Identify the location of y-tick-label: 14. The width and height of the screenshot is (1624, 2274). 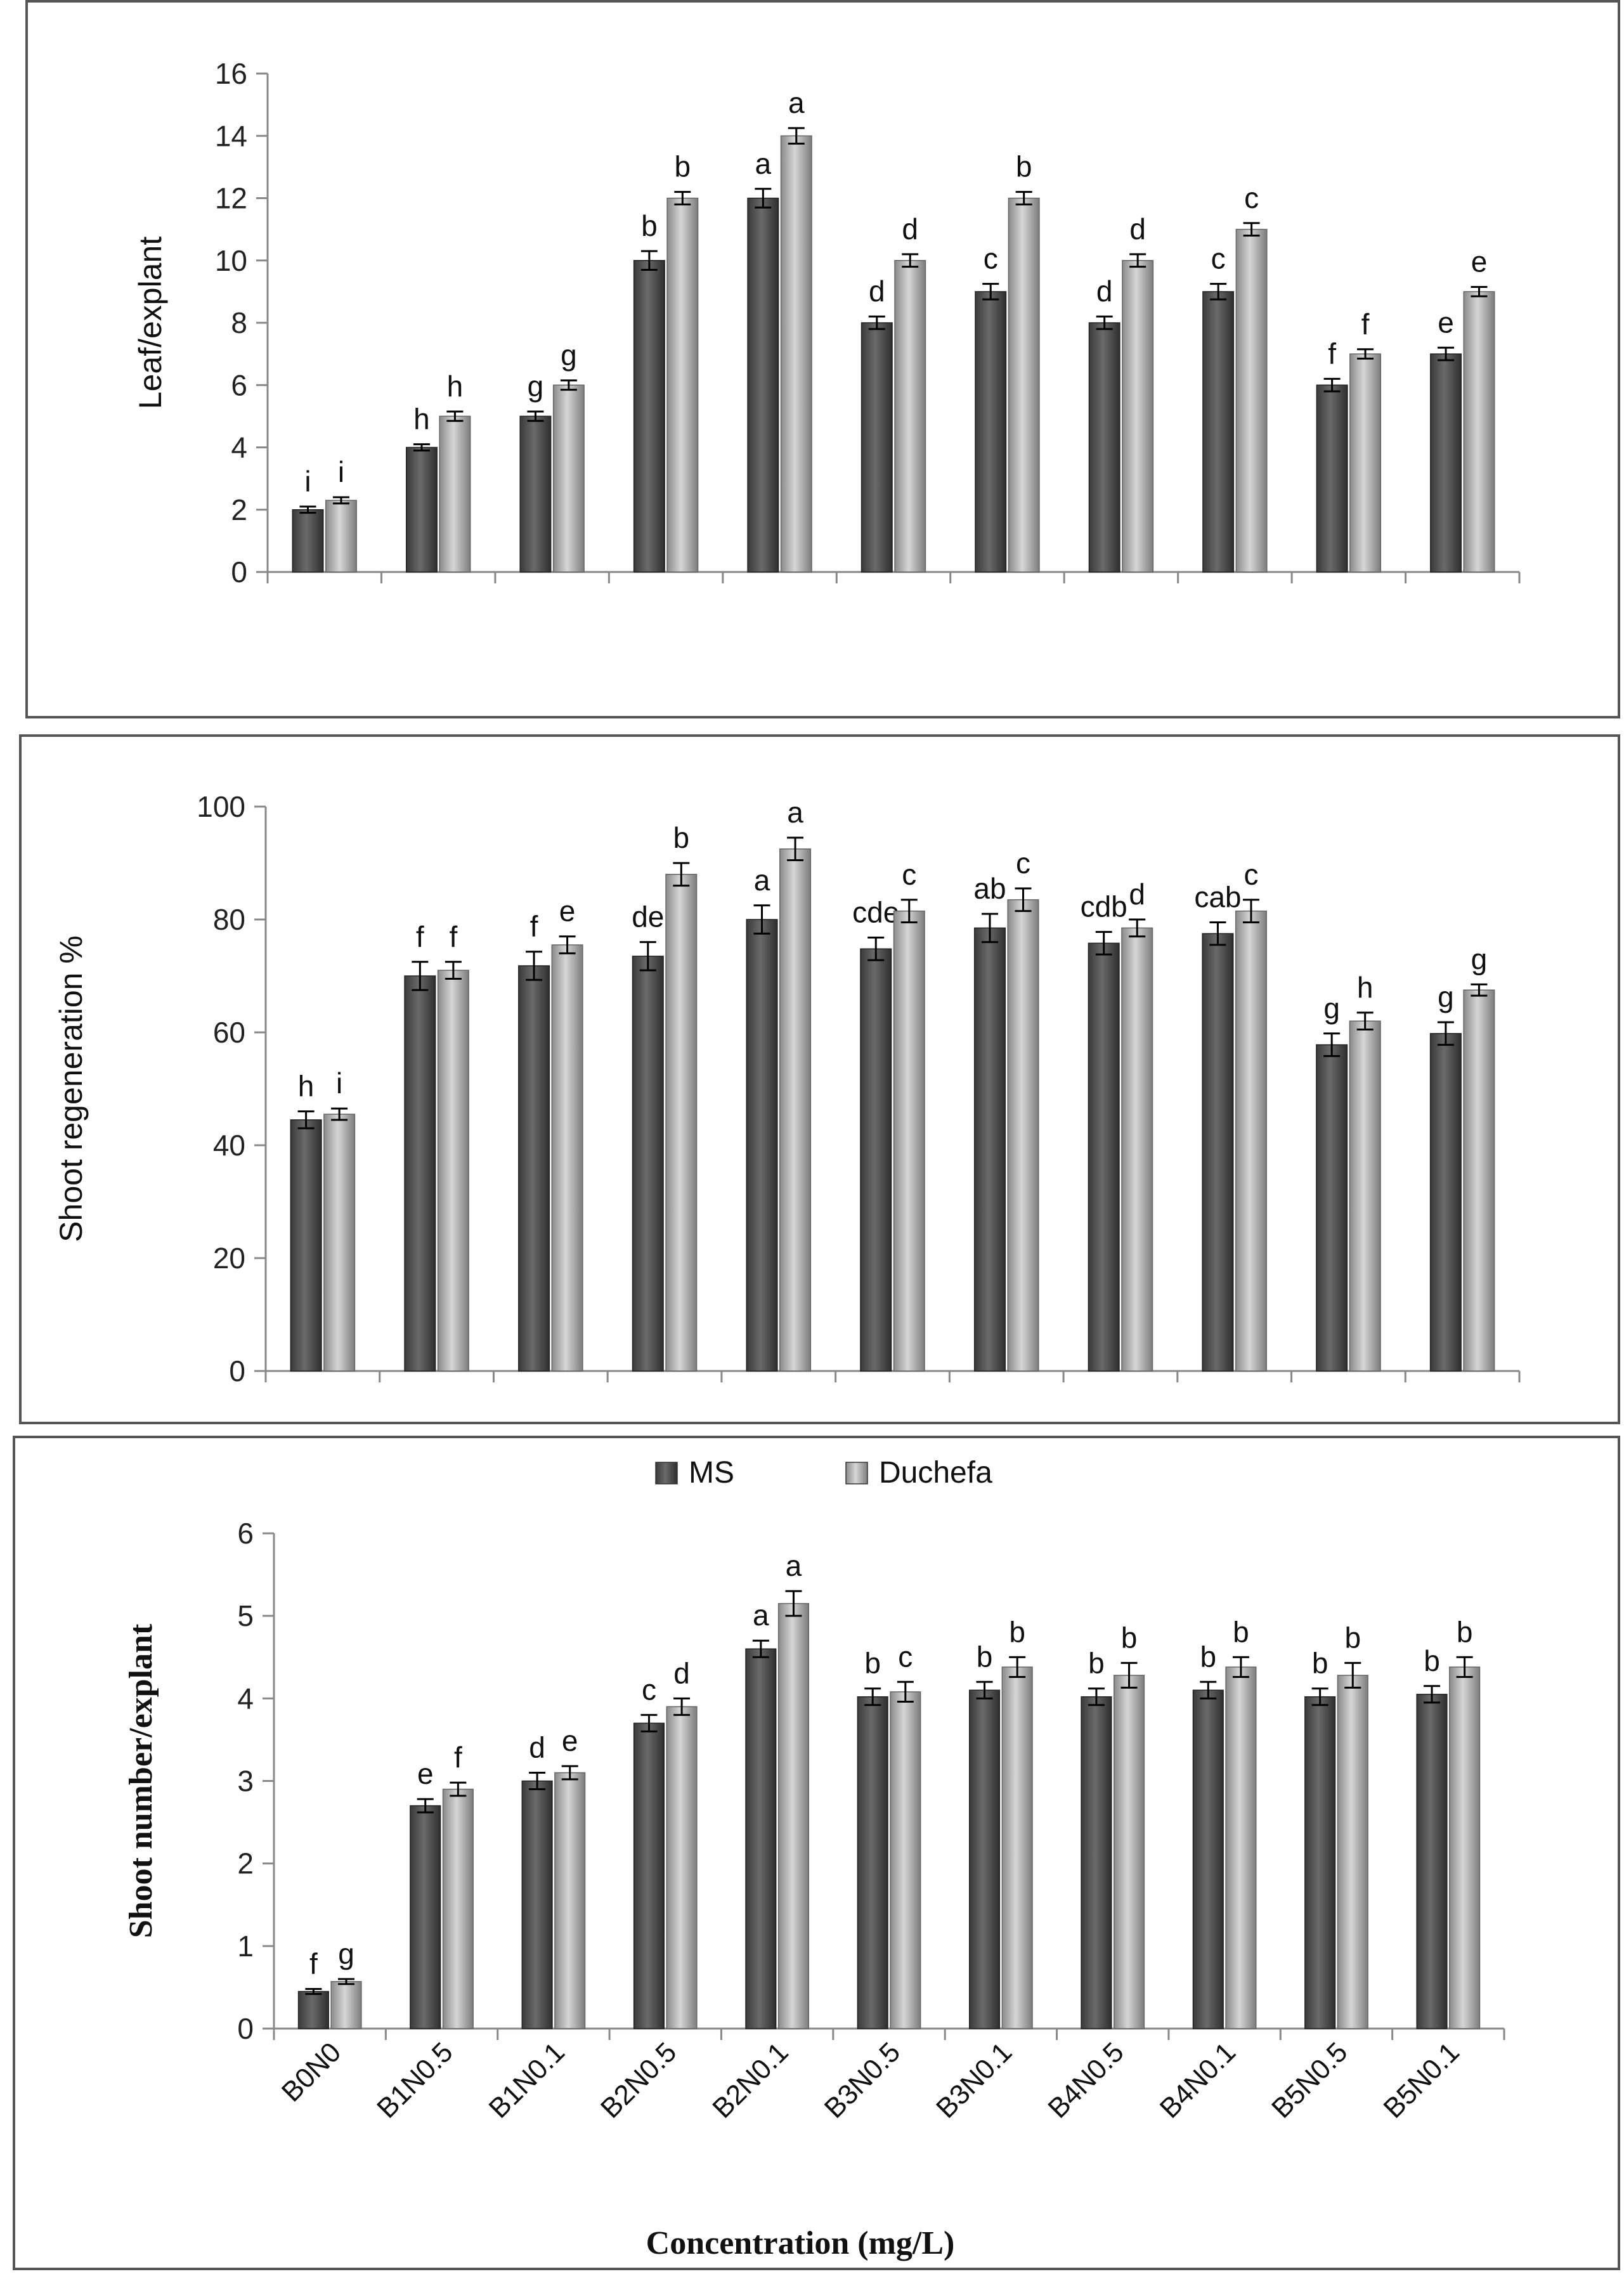
(231, 135).